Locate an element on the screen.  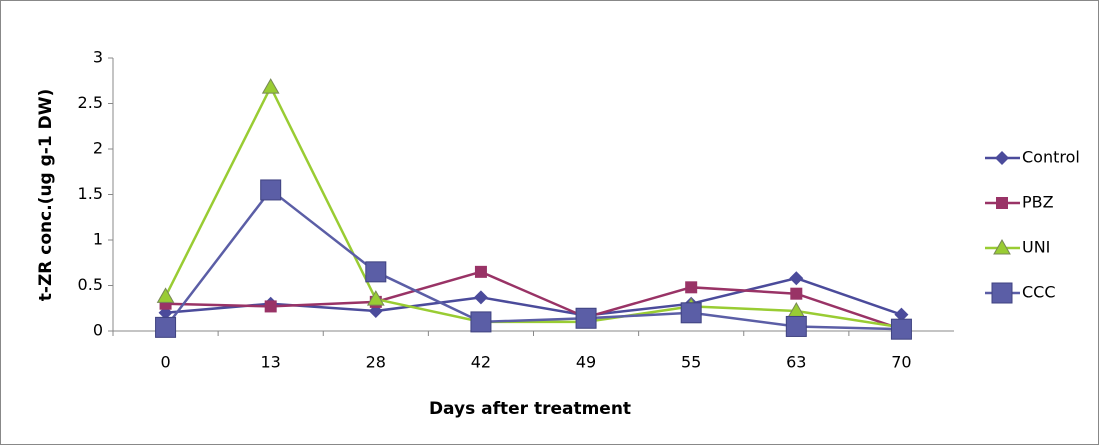
x-tick-label: 28 is located at coordinates (376, 362).